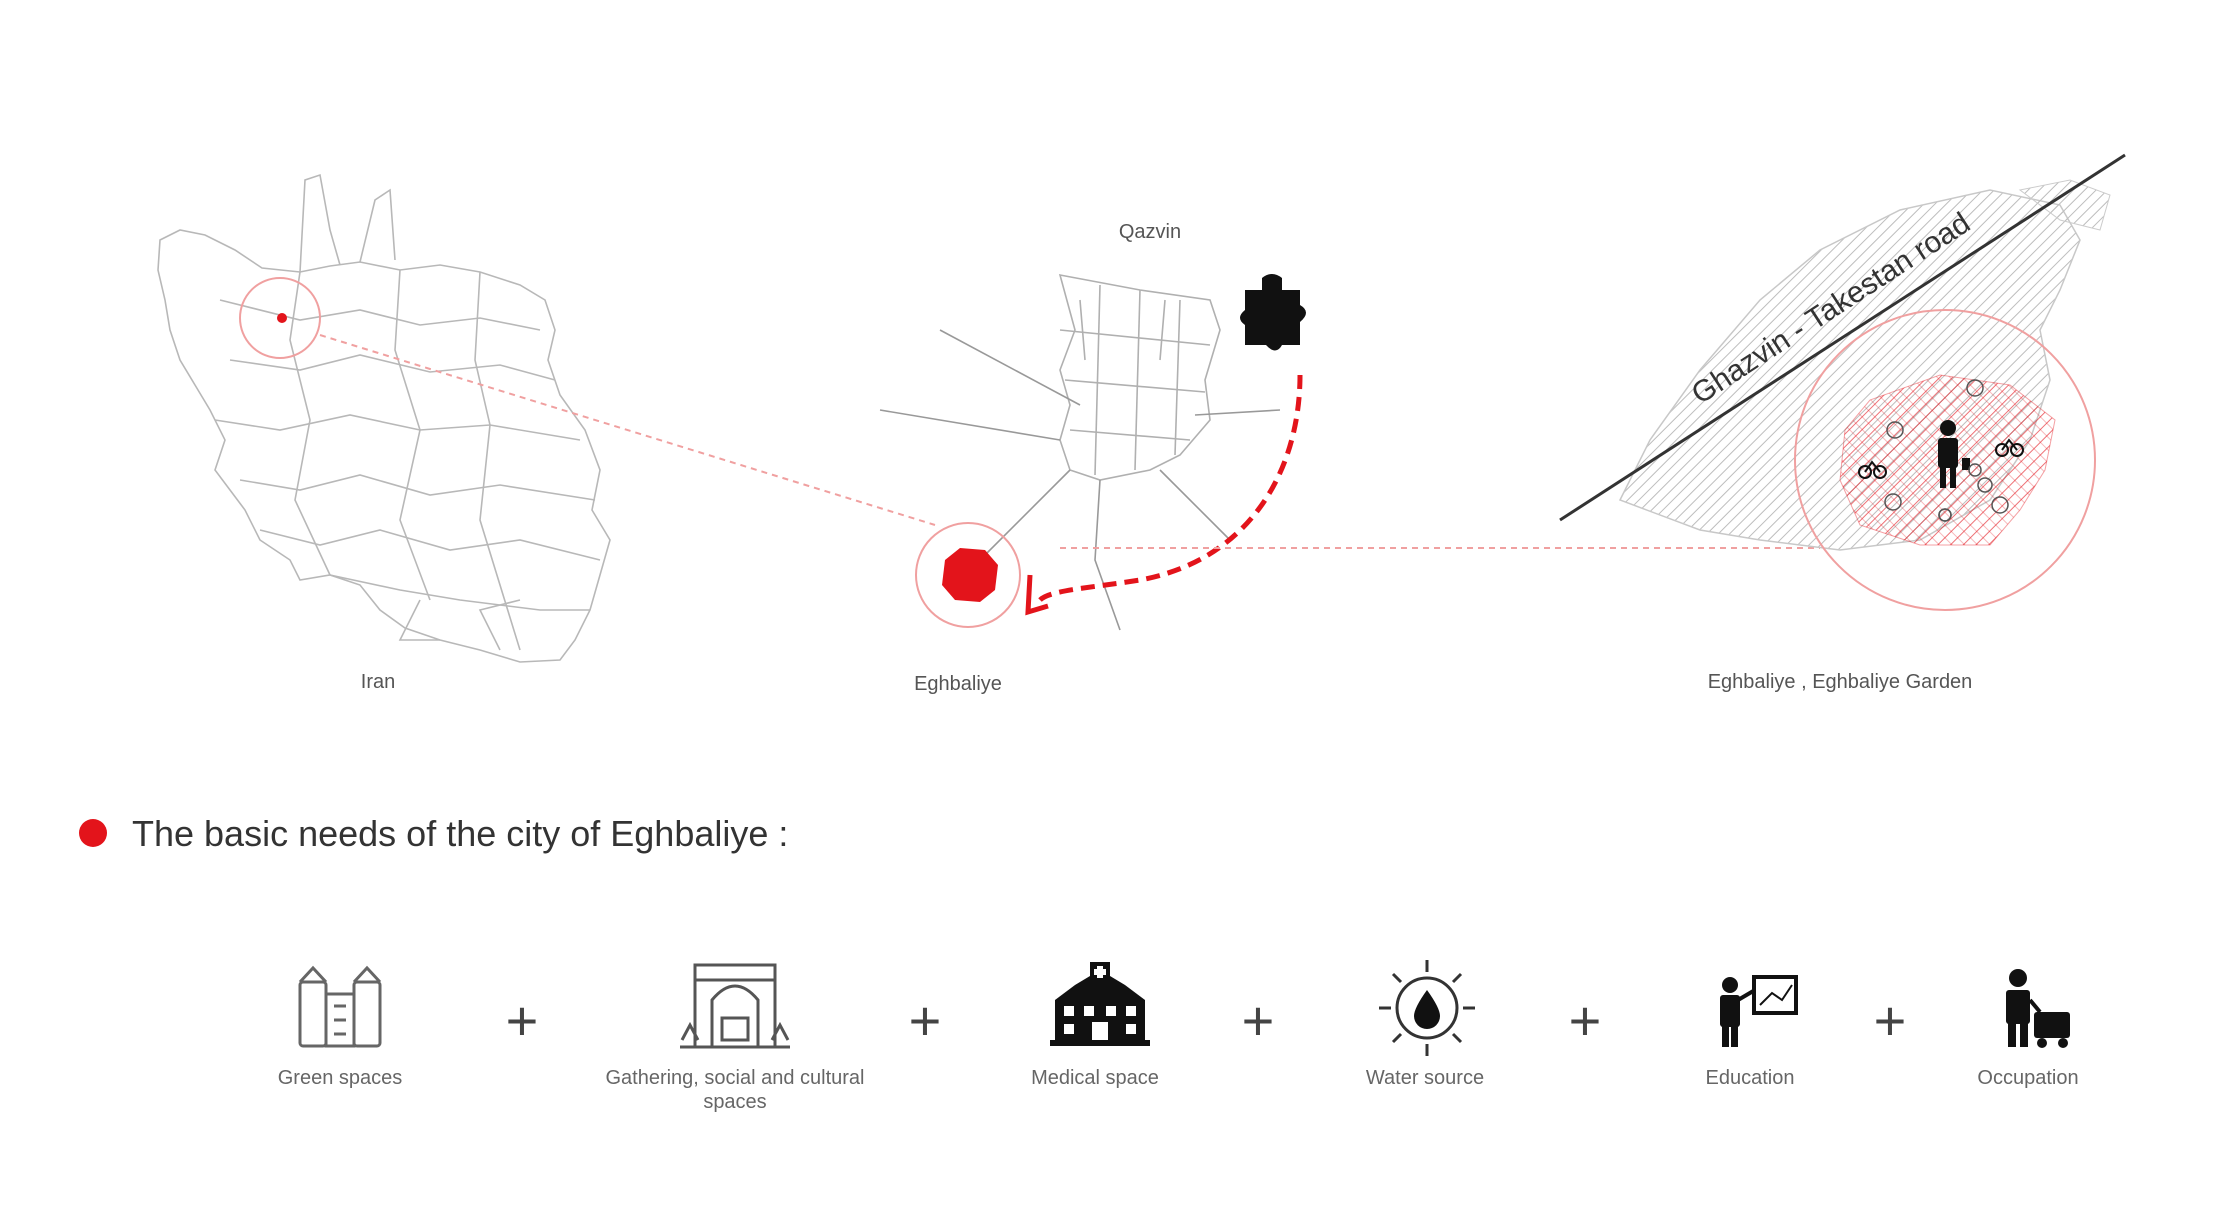  Describe the element at coordinates (2027, 1078) in the screenshot. I see `need-label-occupation: Occupation` at that location.